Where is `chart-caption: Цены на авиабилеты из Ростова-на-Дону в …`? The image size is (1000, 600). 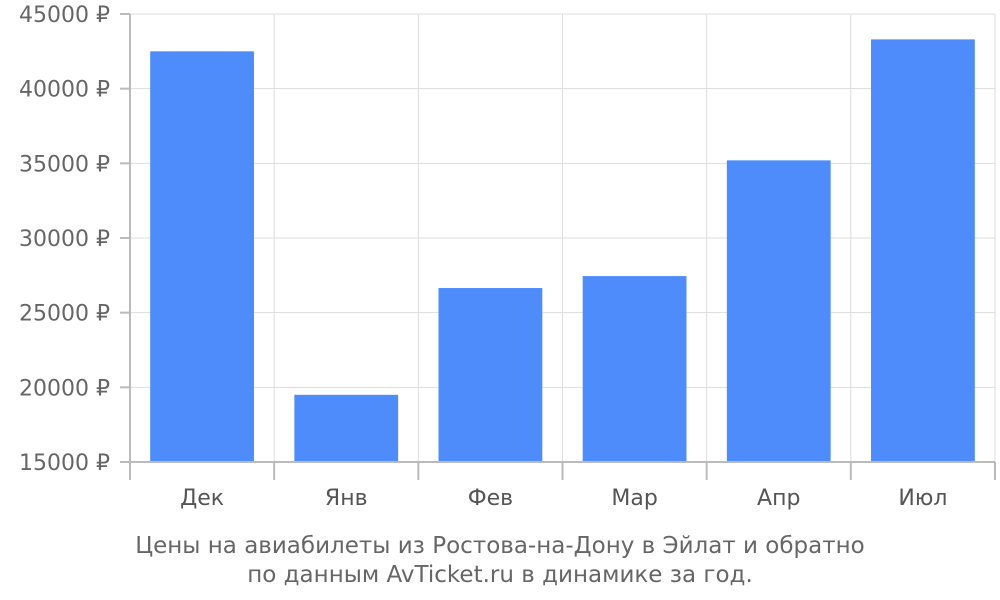
chart-caption: Цены на авиабилеты из Ростова-на-Дону в … is located at coordinates (500, 561).